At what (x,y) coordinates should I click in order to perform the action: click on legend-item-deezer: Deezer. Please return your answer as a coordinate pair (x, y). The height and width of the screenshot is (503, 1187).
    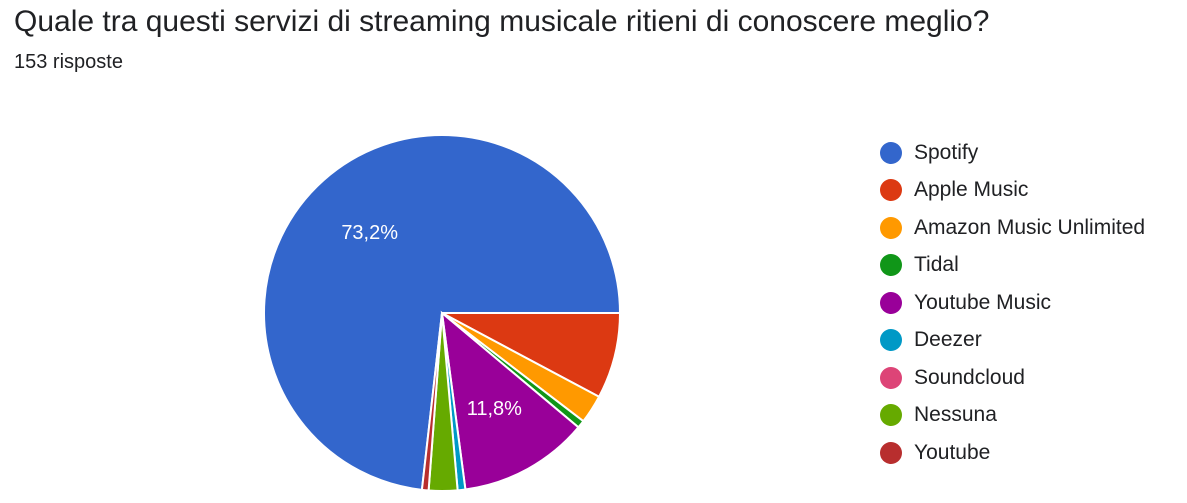
    Looking at the image, I should click on (1012, 341).